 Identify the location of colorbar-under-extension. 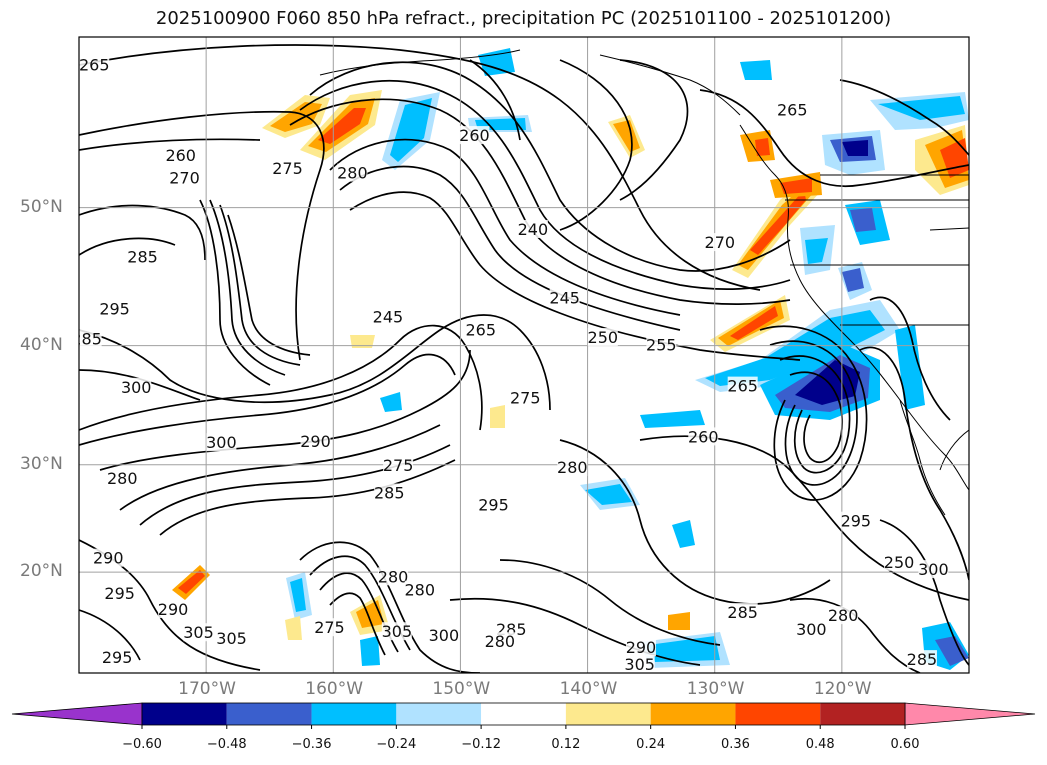
(77, 714).